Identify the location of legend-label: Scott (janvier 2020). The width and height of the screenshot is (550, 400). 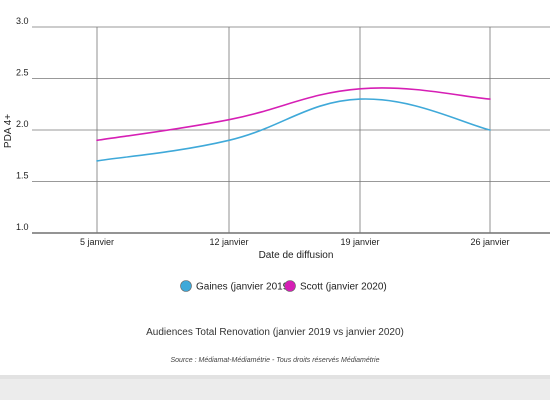
(343, 287).